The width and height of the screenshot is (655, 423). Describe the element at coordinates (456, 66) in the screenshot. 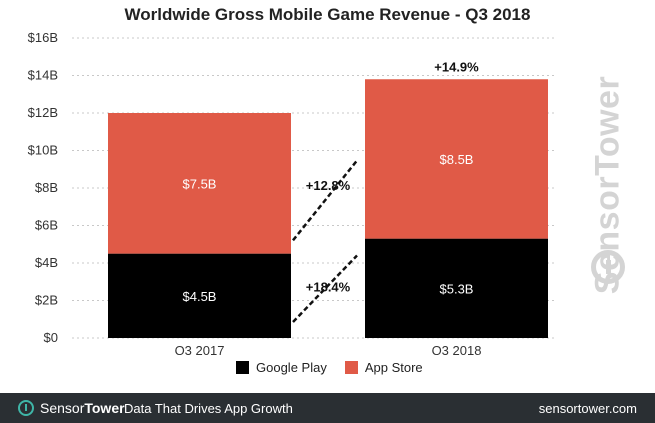

I see `total-growth-label: +14.9%` at that location.